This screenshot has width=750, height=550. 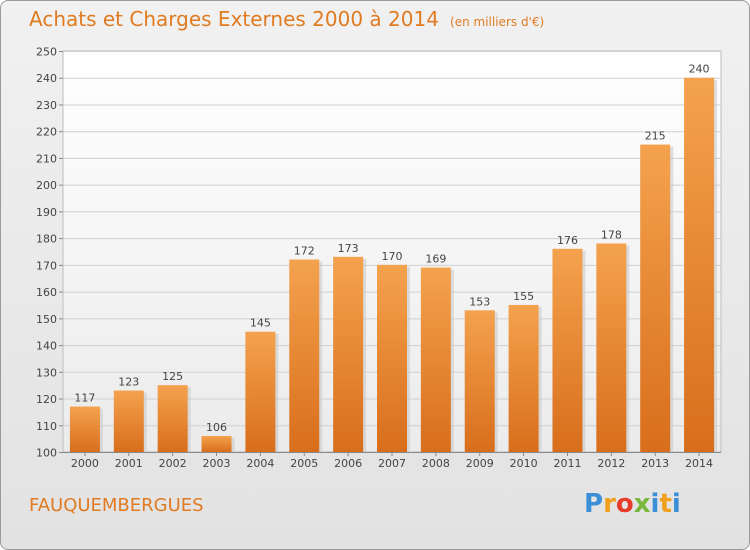 I want to click on y-tick-label: 200, so click(x=46, y=185).